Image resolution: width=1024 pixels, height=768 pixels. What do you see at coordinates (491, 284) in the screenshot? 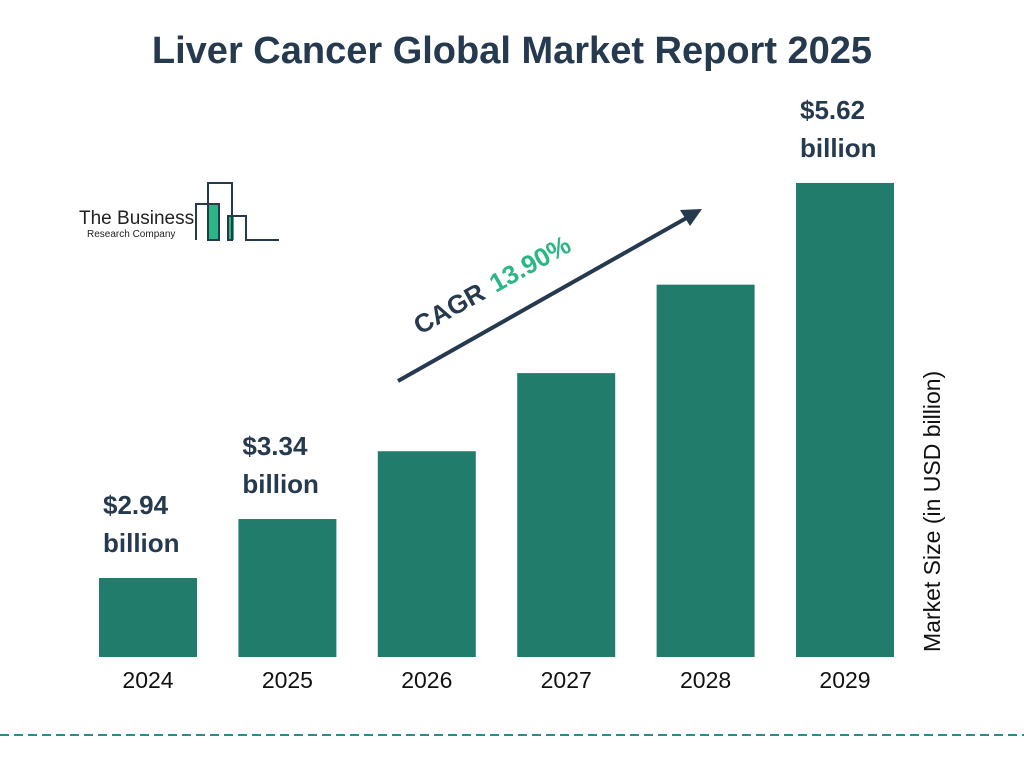
I see `svg-text: CAGR13.90%` at bounding box center [491, 284].